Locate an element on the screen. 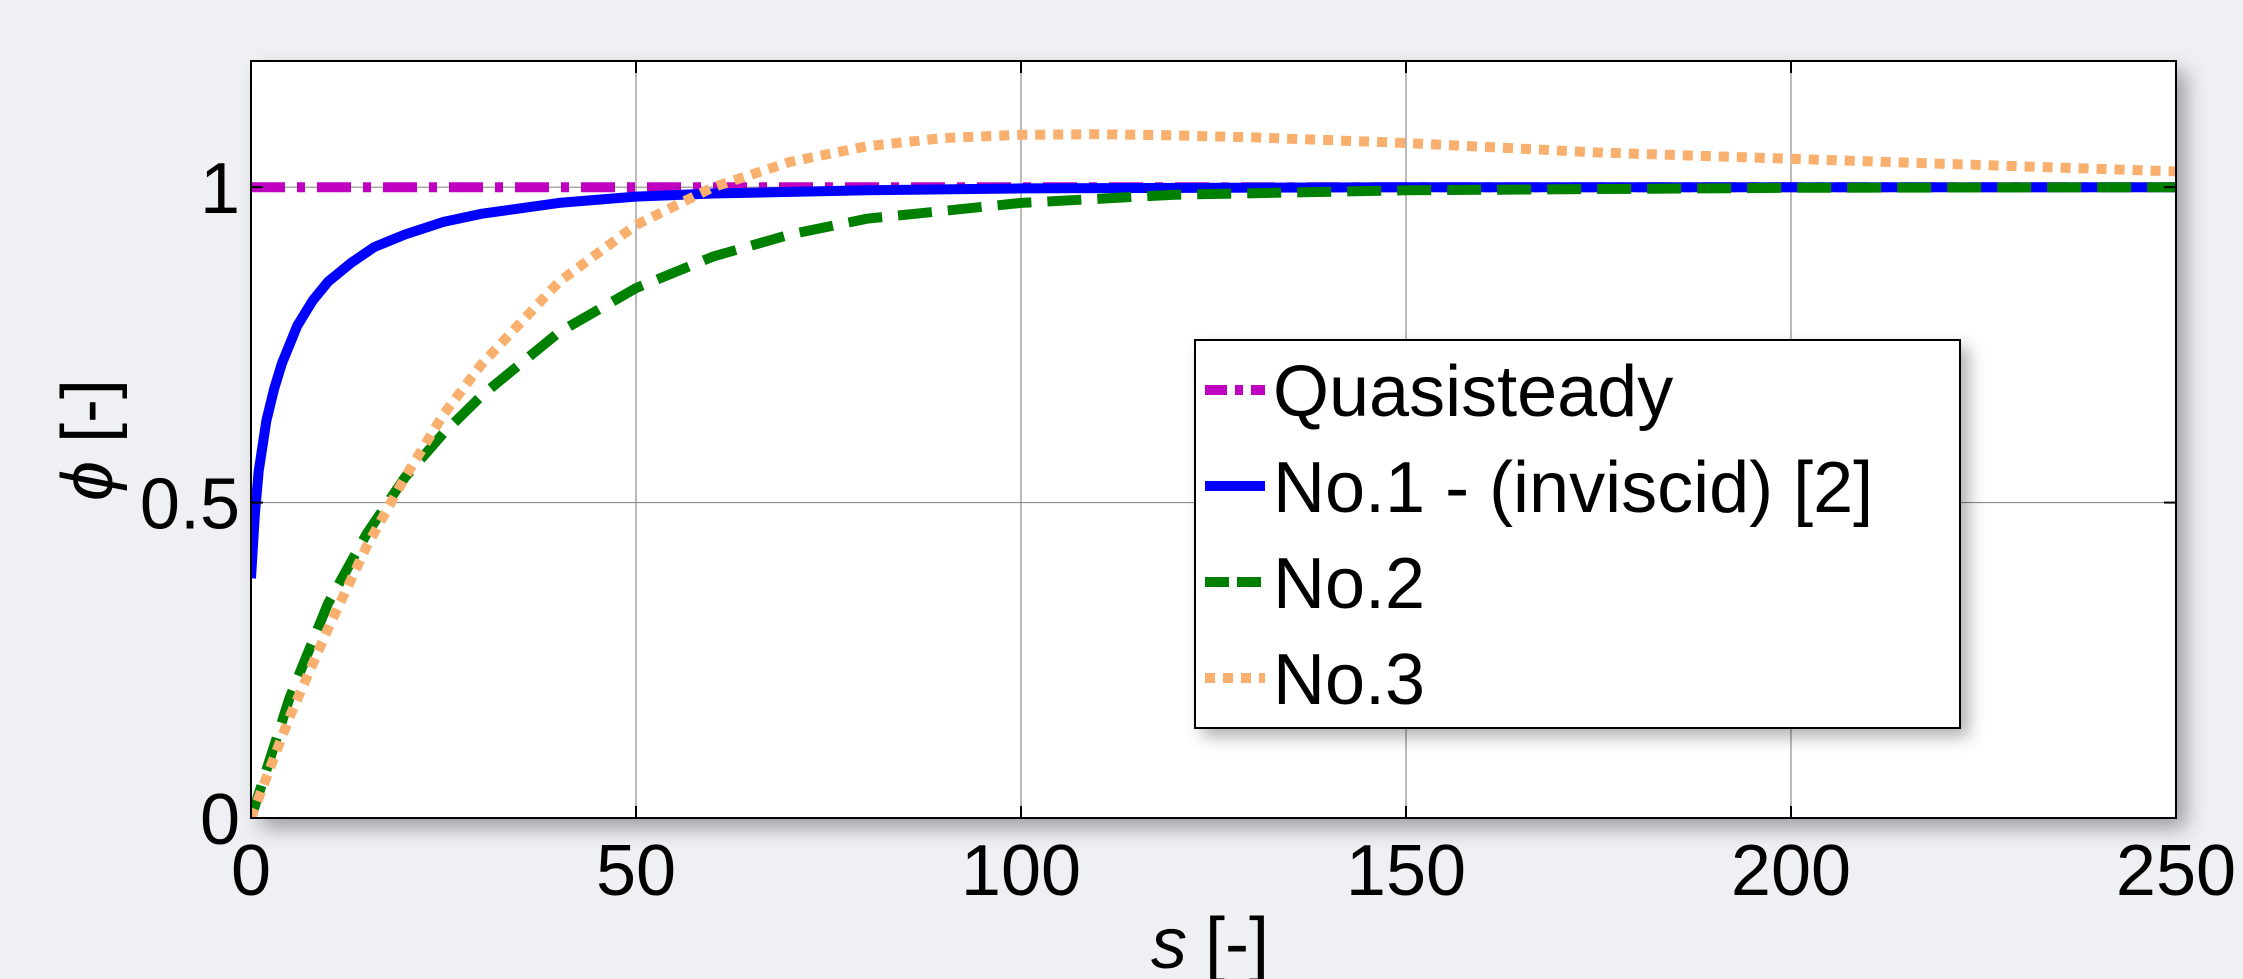 The image size is (2243, 979). x-tick-label: 50 is located at coordinates (636, 871).